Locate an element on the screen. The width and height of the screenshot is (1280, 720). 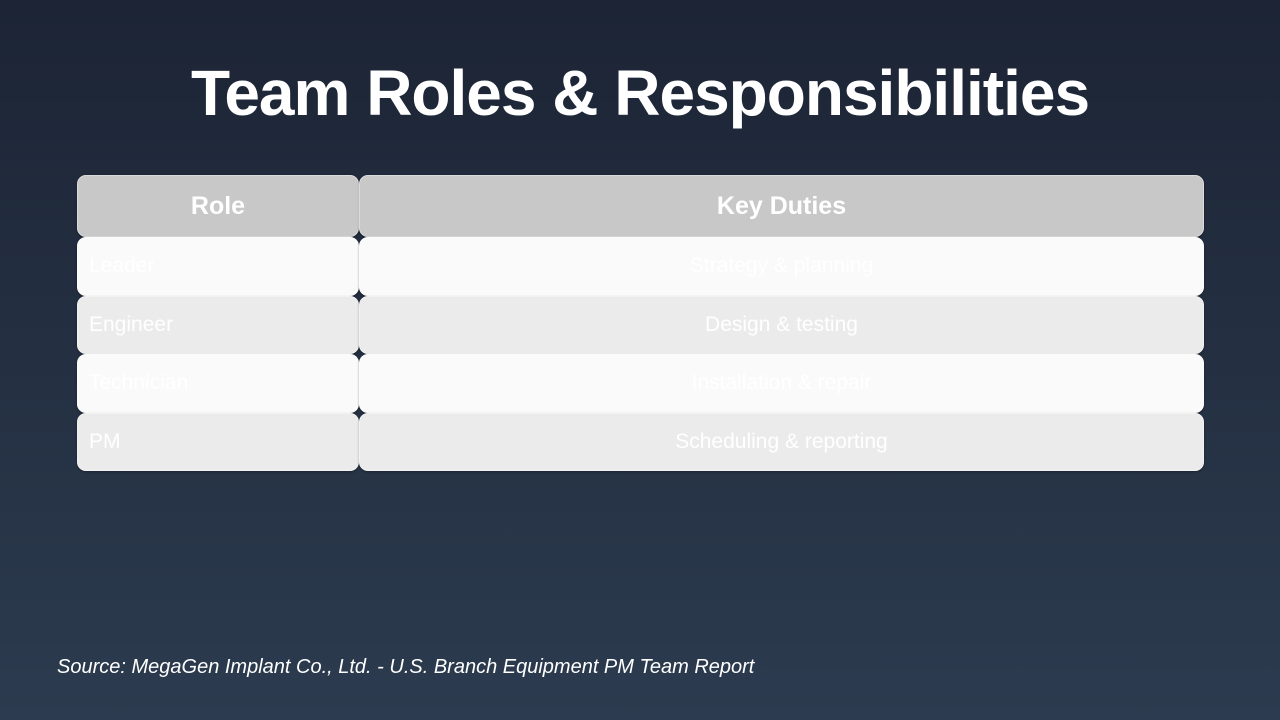
cell-duties: Scheduling & reporting is located at coordinates (781, 441).